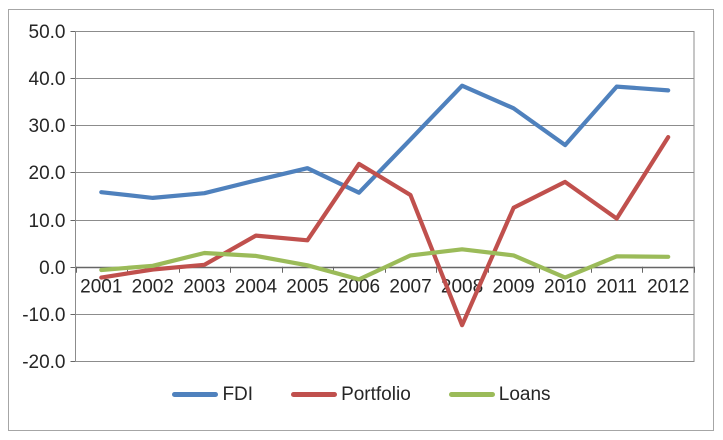 The image size is (723, 440). What do you see at coordinates (314, 394) in the screenshot?
I see `portfolio-line-swatch` at bounding box center [314, 394].